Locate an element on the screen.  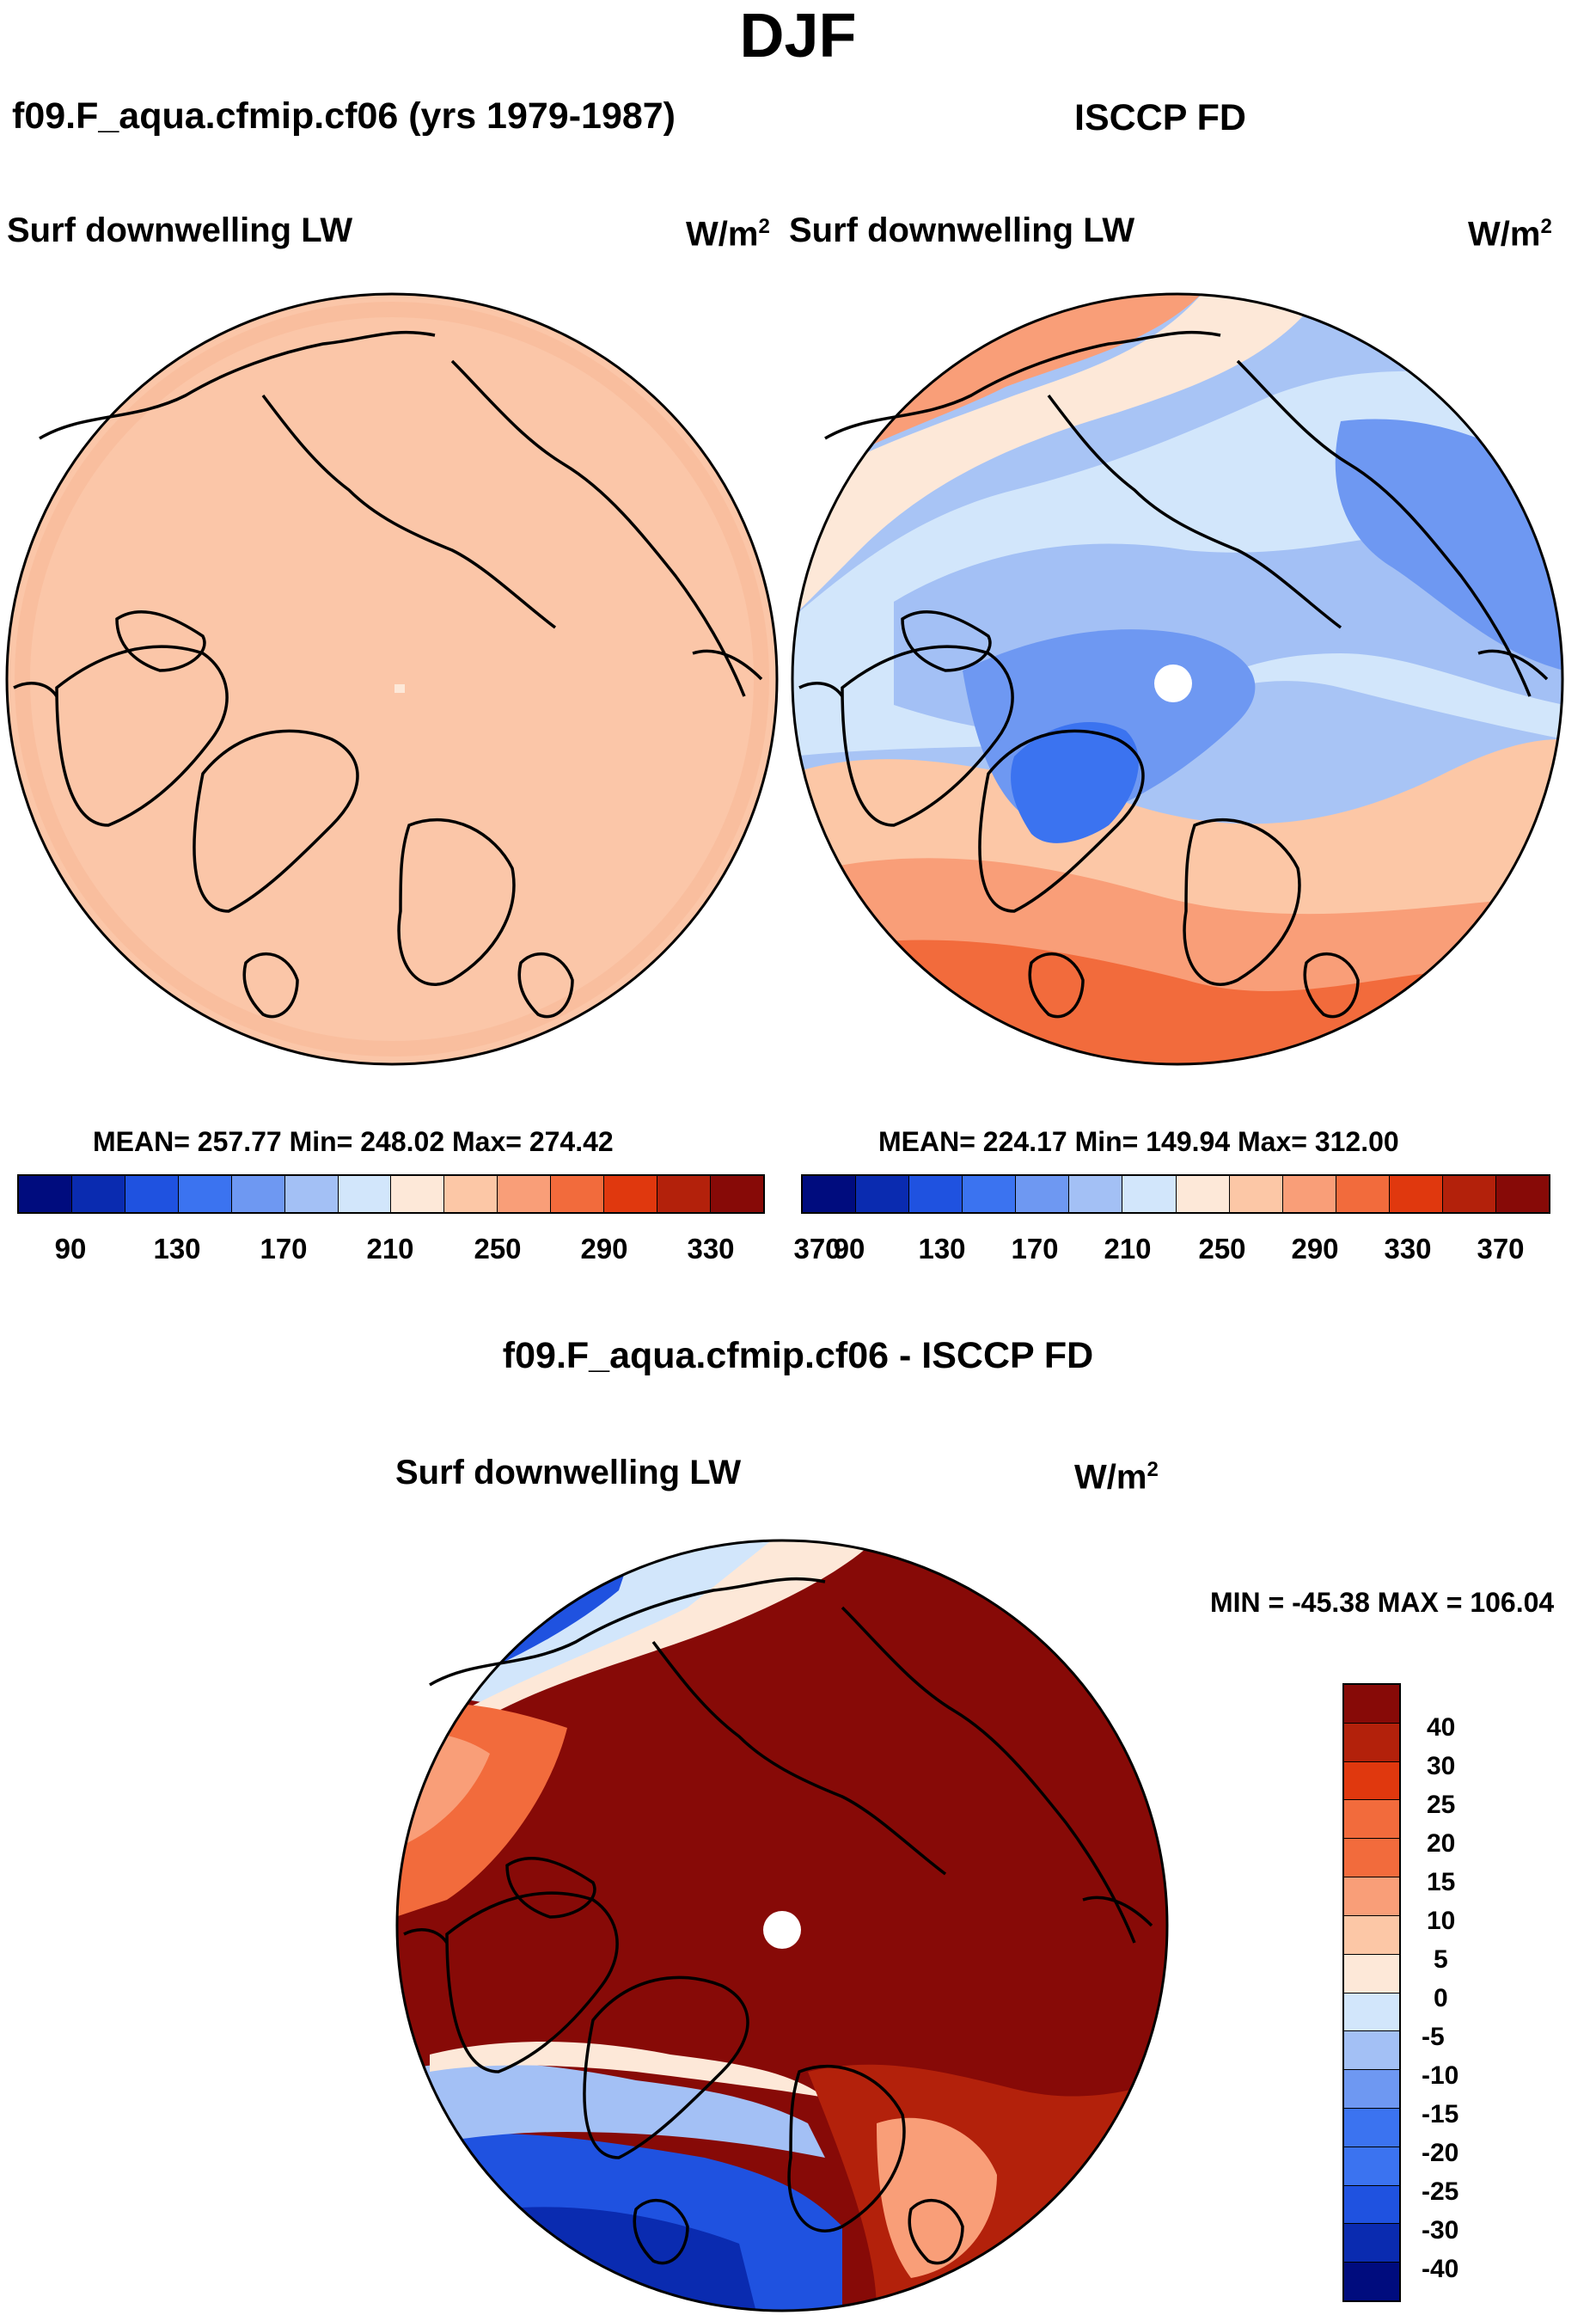
left-tick-label: 170 is located at coordinates (284, 1249).